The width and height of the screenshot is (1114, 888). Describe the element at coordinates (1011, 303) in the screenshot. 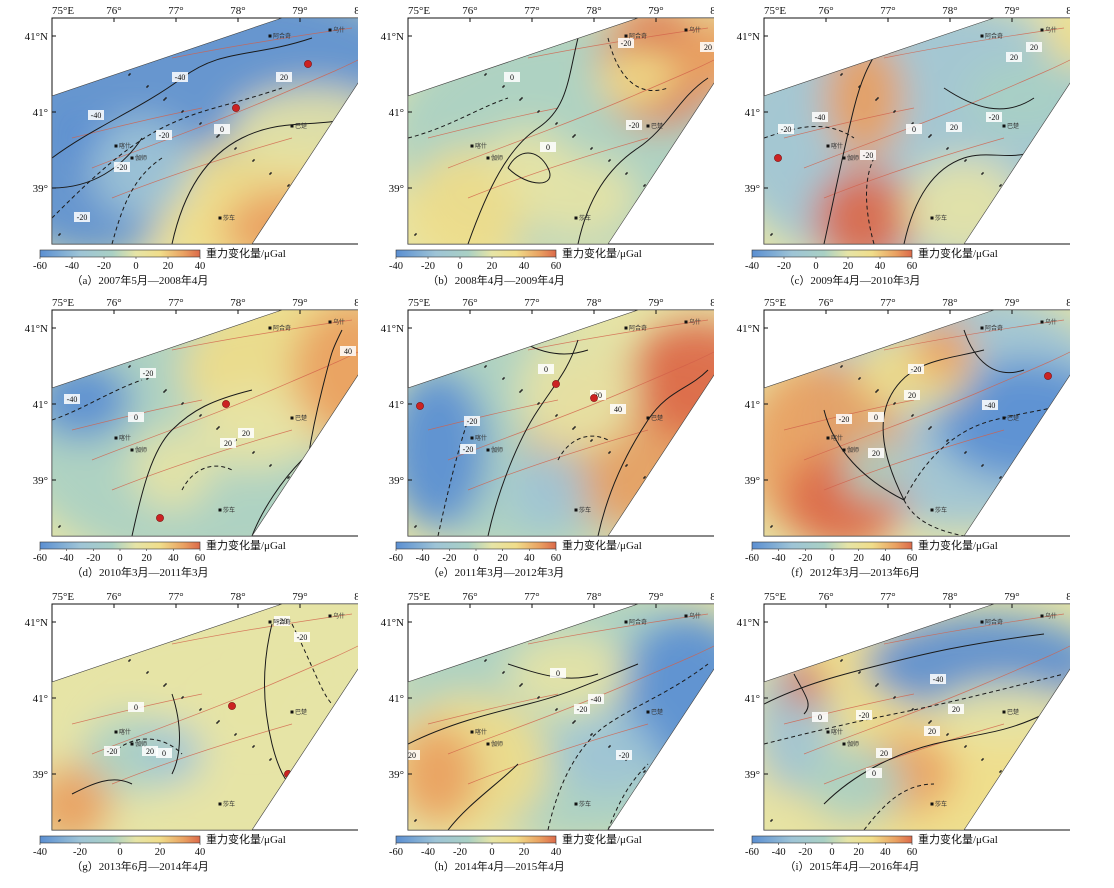

I see `longitude-label: 79°` at that location.